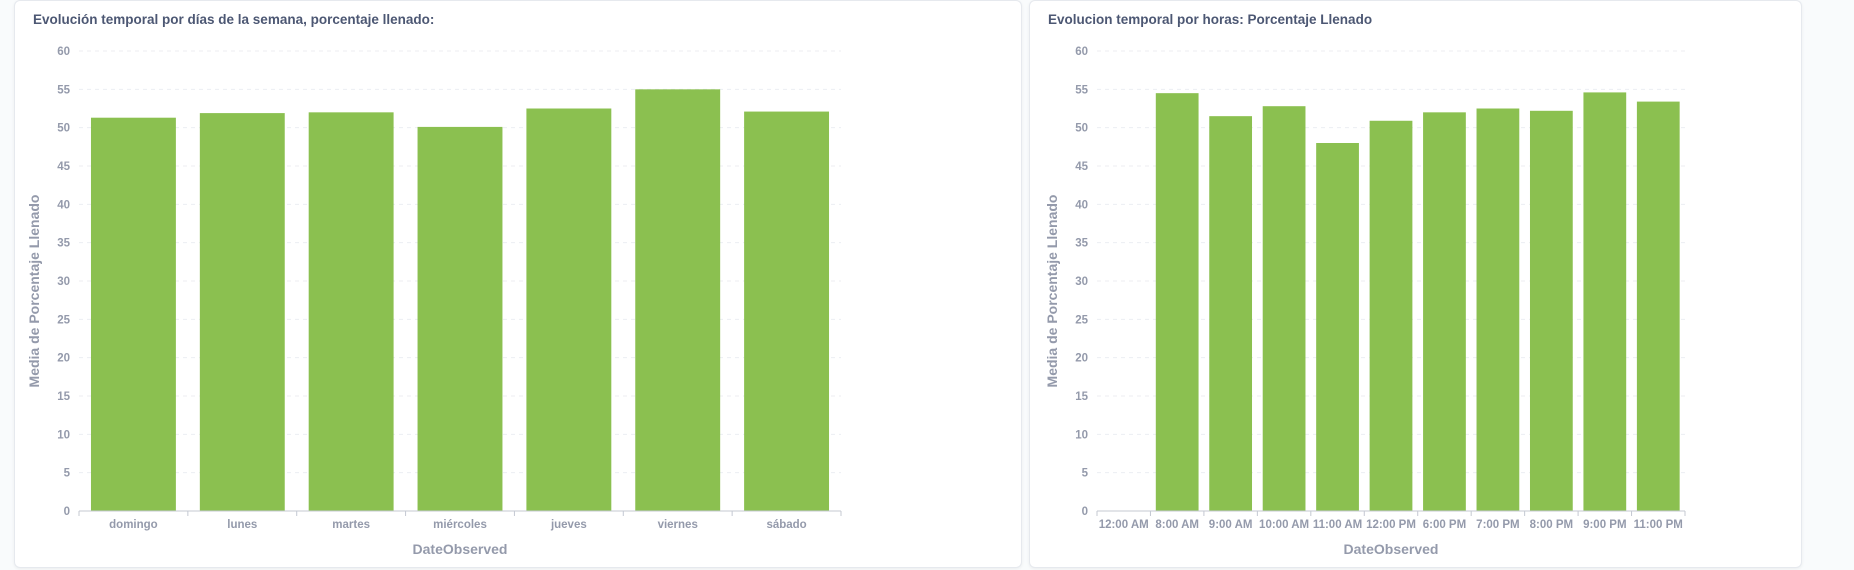 This screenshot has width=1854, height=570. Describe the element at coordinates (1391, 525) in the screenshot. I see `x-tick-label: 12:00 PM` at that location.